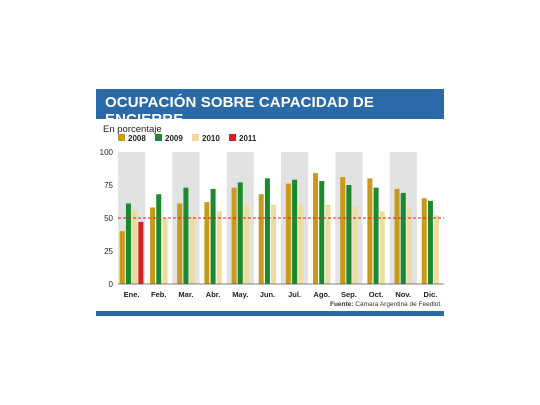 Image resolution: width=540 pixels, height=405 pixels. I want to click on x-tick-label: Sep., so click(349, 294).